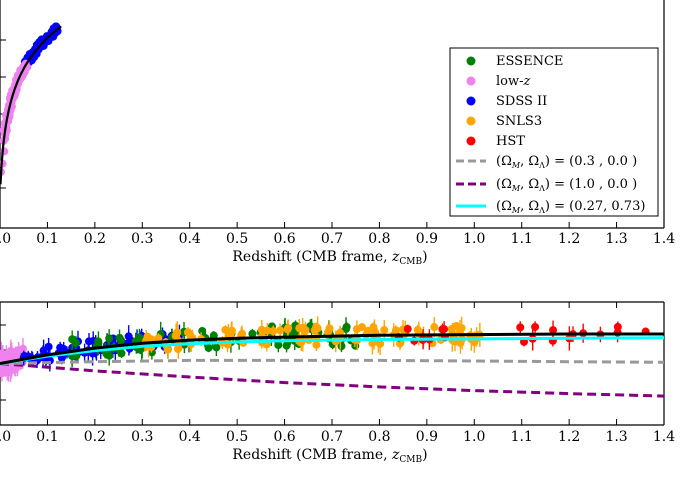 This screenshot has width=680, height=500. I want to click on legend-label-m2: (ΩM, ΩΛ) = (1.0 , 0.0 ), so click(566, 185).